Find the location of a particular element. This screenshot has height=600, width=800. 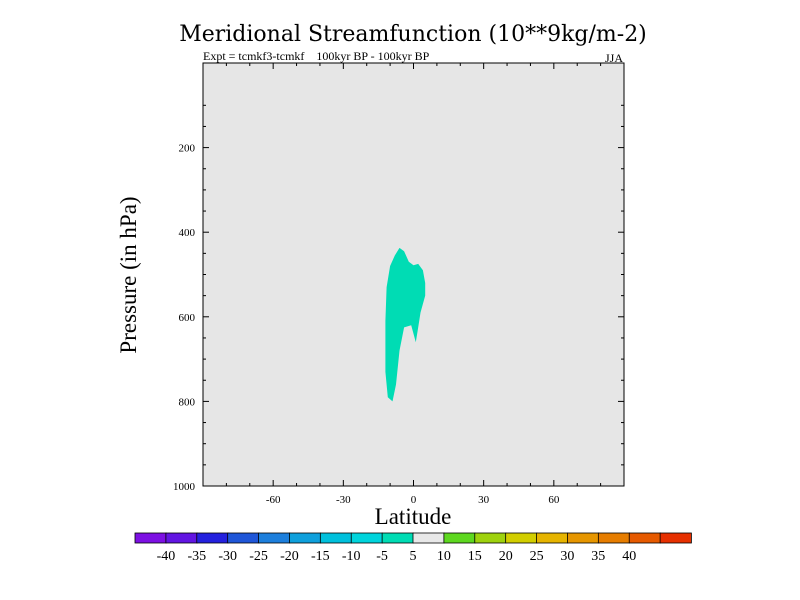

colorbar-tick-label: 15 is located at coordinates (475, 556).